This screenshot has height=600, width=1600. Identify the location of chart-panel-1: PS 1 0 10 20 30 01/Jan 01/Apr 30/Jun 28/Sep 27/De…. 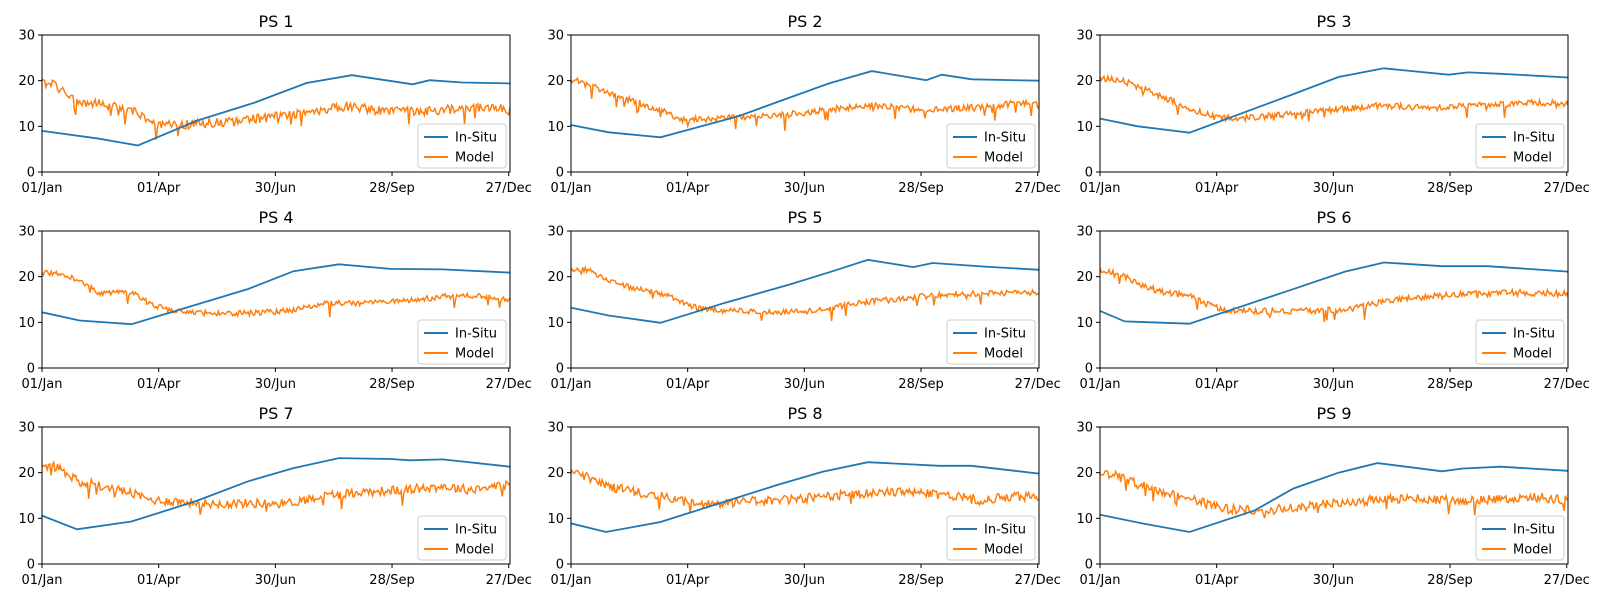
(274, 104).